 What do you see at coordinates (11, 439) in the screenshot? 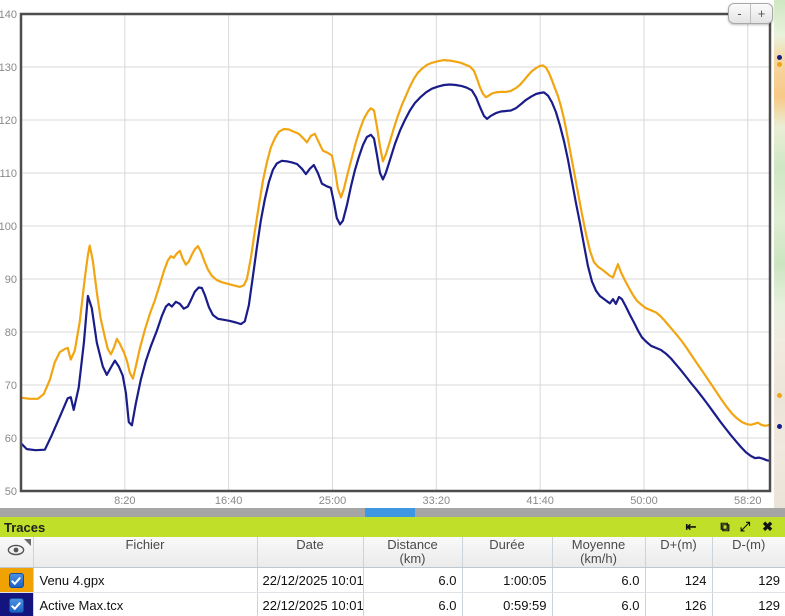
I see `svg-text: 60` at bounding box center [11, 439].